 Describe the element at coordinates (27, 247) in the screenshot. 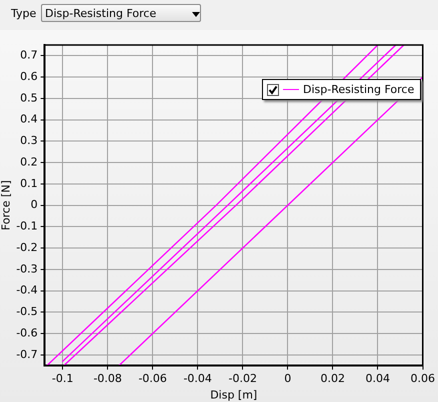

I see `y-tick-label: -0.2` at that location.